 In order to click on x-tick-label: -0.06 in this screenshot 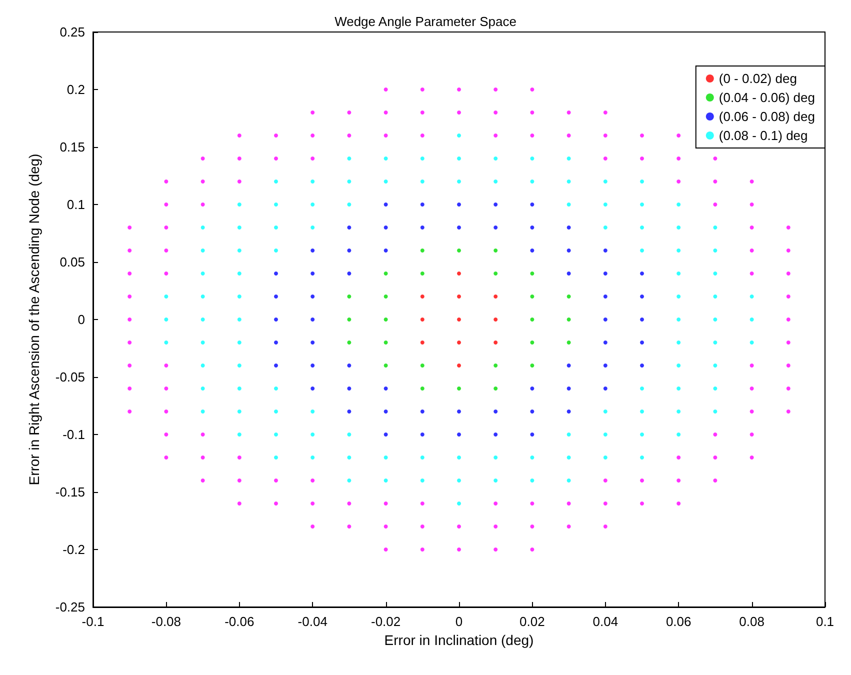, I will do `click(239, 621)`.